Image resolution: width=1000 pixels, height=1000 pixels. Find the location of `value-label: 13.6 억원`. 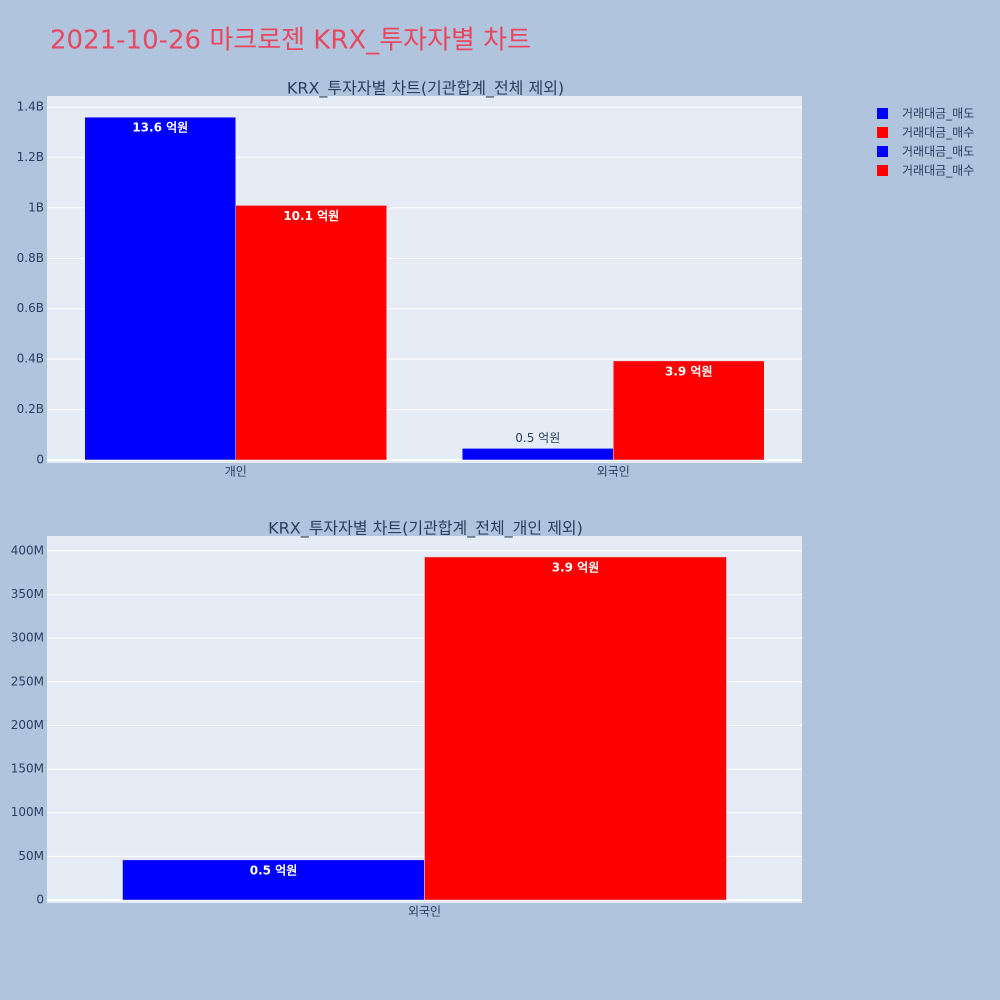

value-label: 13.6 억원 is located at coordinates (160, 128).